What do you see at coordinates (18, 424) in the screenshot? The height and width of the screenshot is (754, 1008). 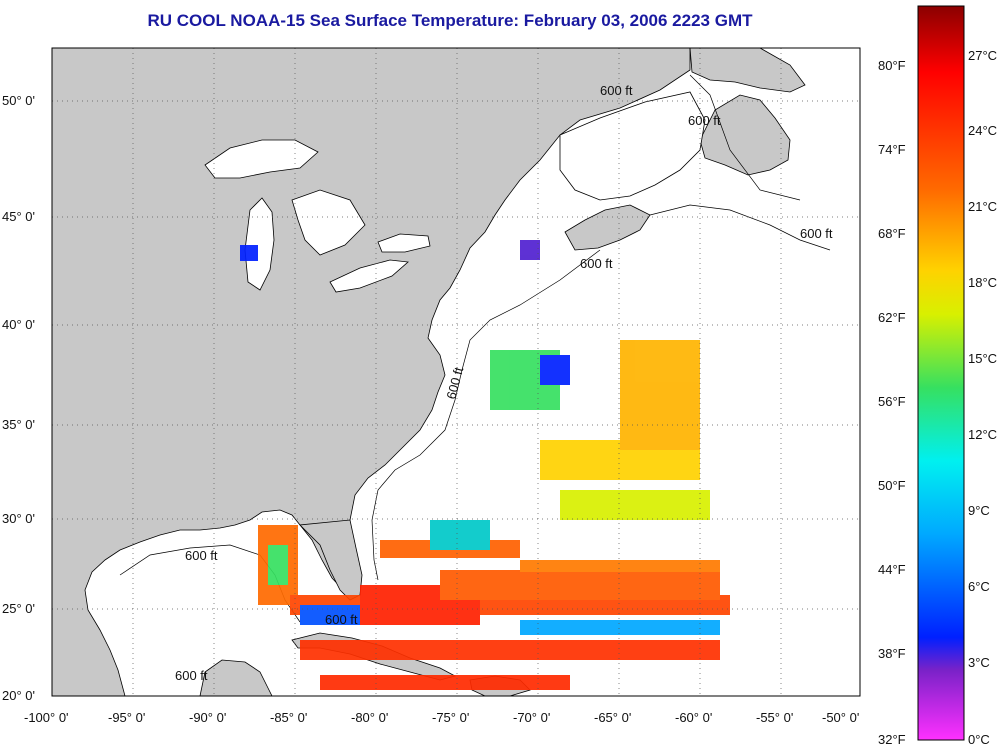 I see `lat-tick-label: 35° 0'` at bounding box center [18, 424].